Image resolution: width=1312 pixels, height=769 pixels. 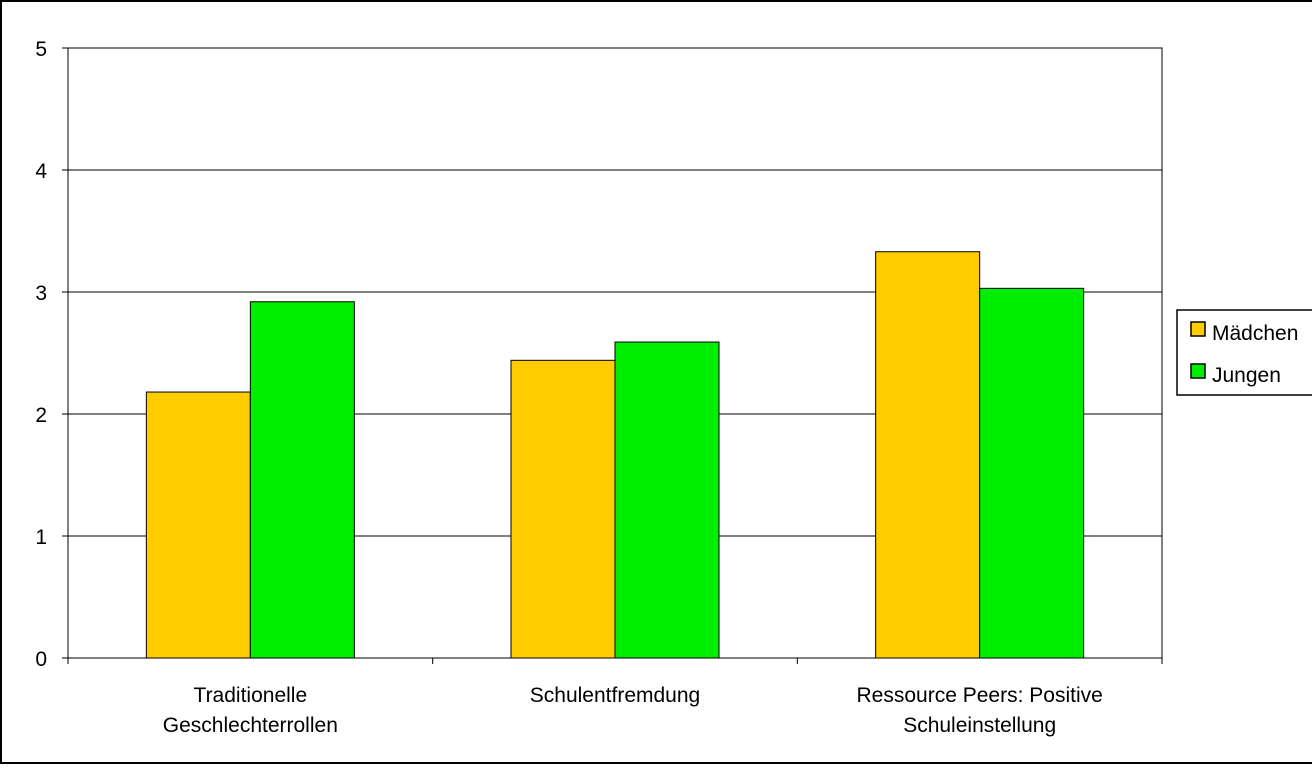 I want to click on legend-label: Jungen, so click(x=1246, y=375).